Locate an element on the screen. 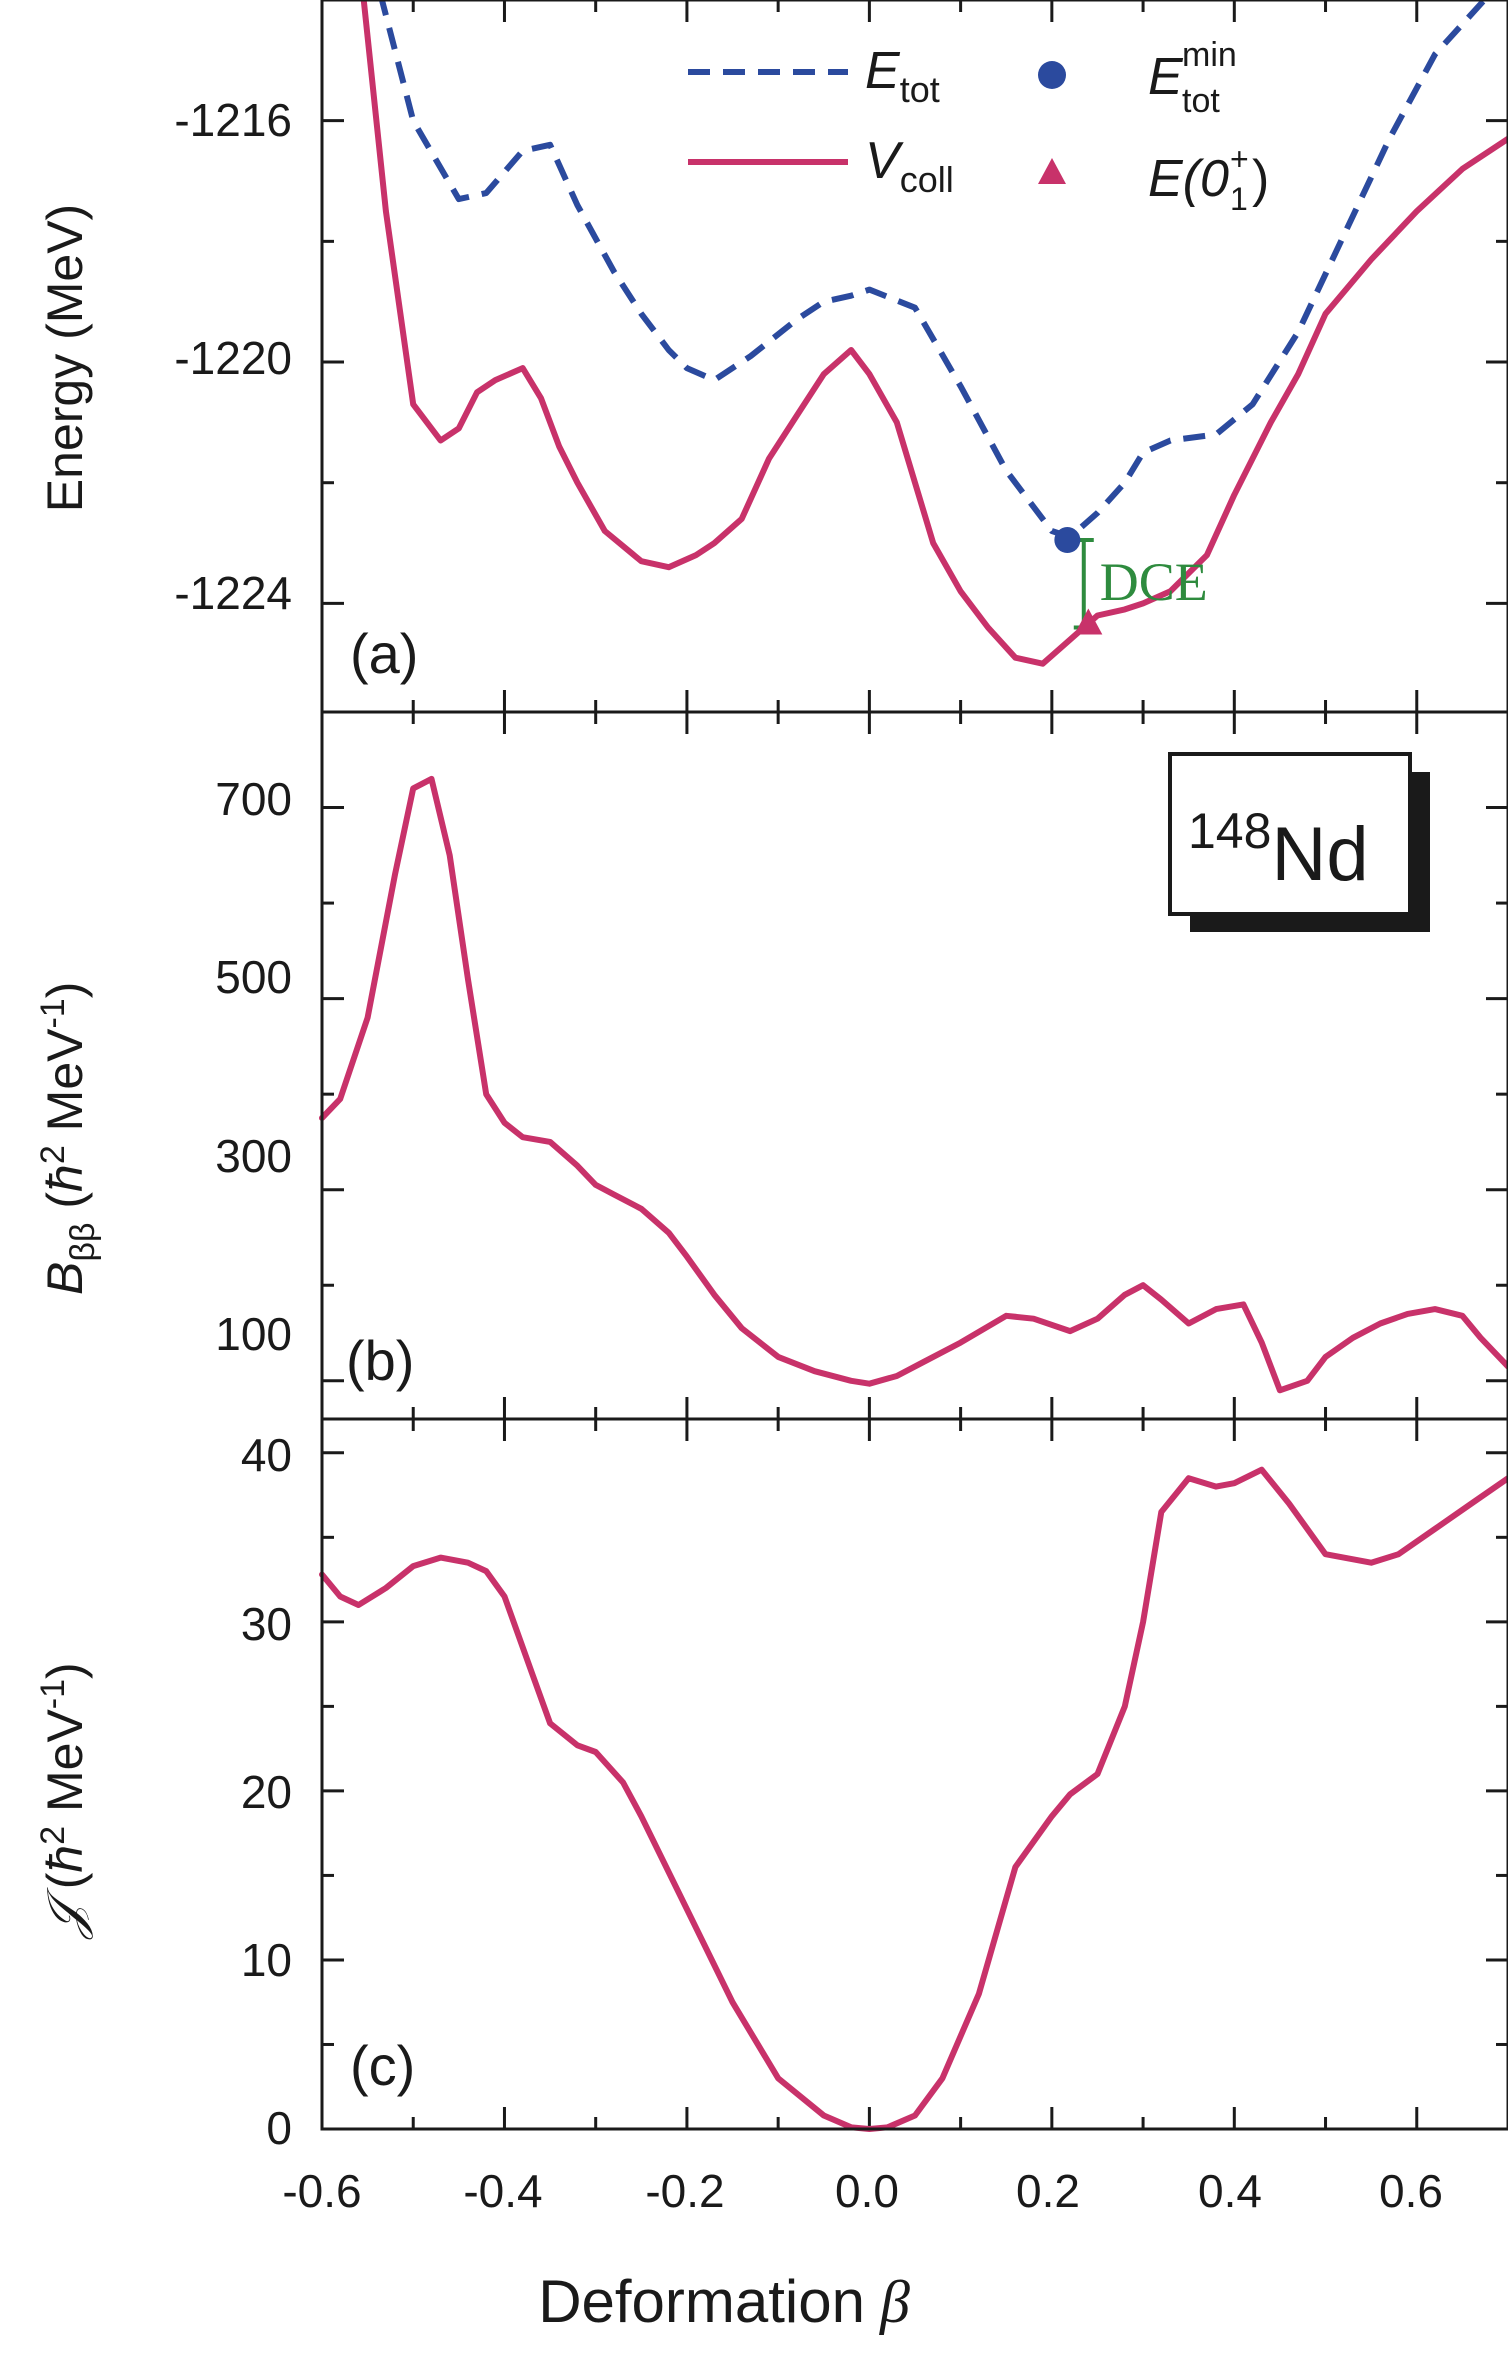  x-tick-label: 0.4 is located at coordinates (1230, 2191).